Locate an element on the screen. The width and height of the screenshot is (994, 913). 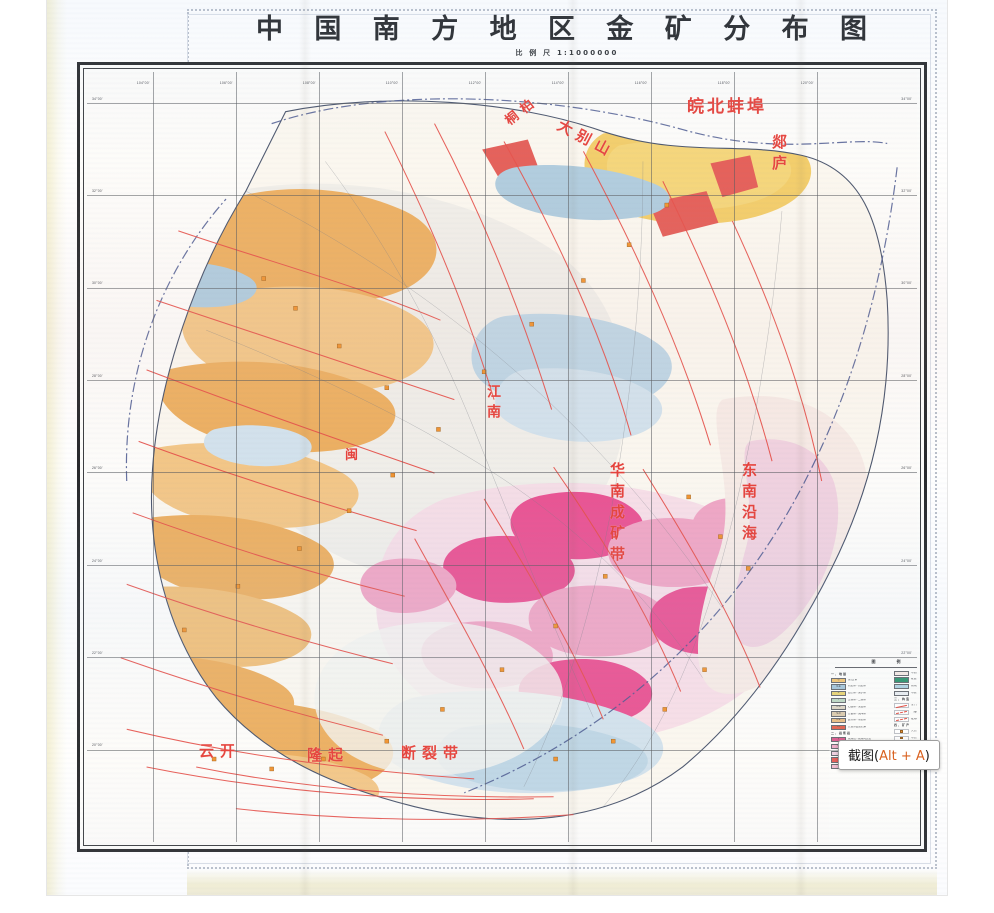
legend-label: 志留系 - 奥陶系 is located at coordinates (857, 713).